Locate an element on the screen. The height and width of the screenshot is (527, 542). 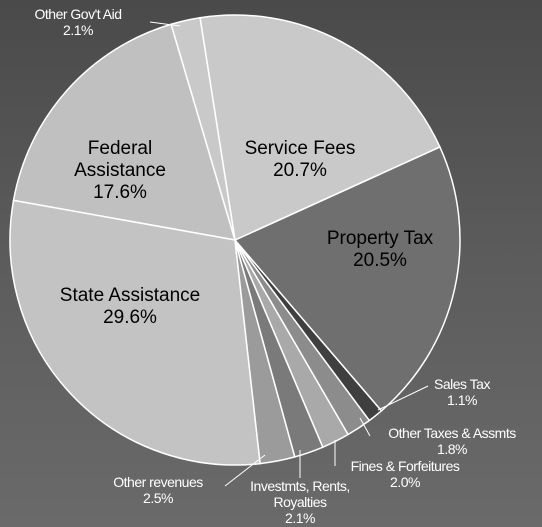
slice-value: 20.7% is located at coordinates (300, 170).